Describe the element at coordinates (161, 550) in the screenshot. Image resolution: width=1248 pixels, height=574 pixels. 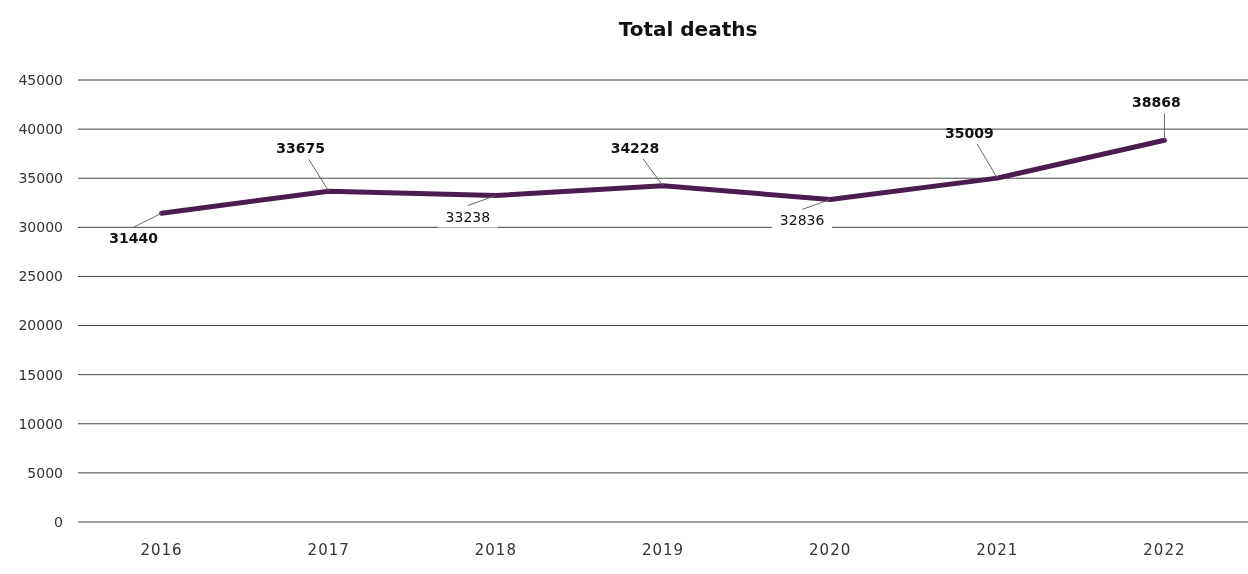
I see `x-tick-label: 2016` at that location.